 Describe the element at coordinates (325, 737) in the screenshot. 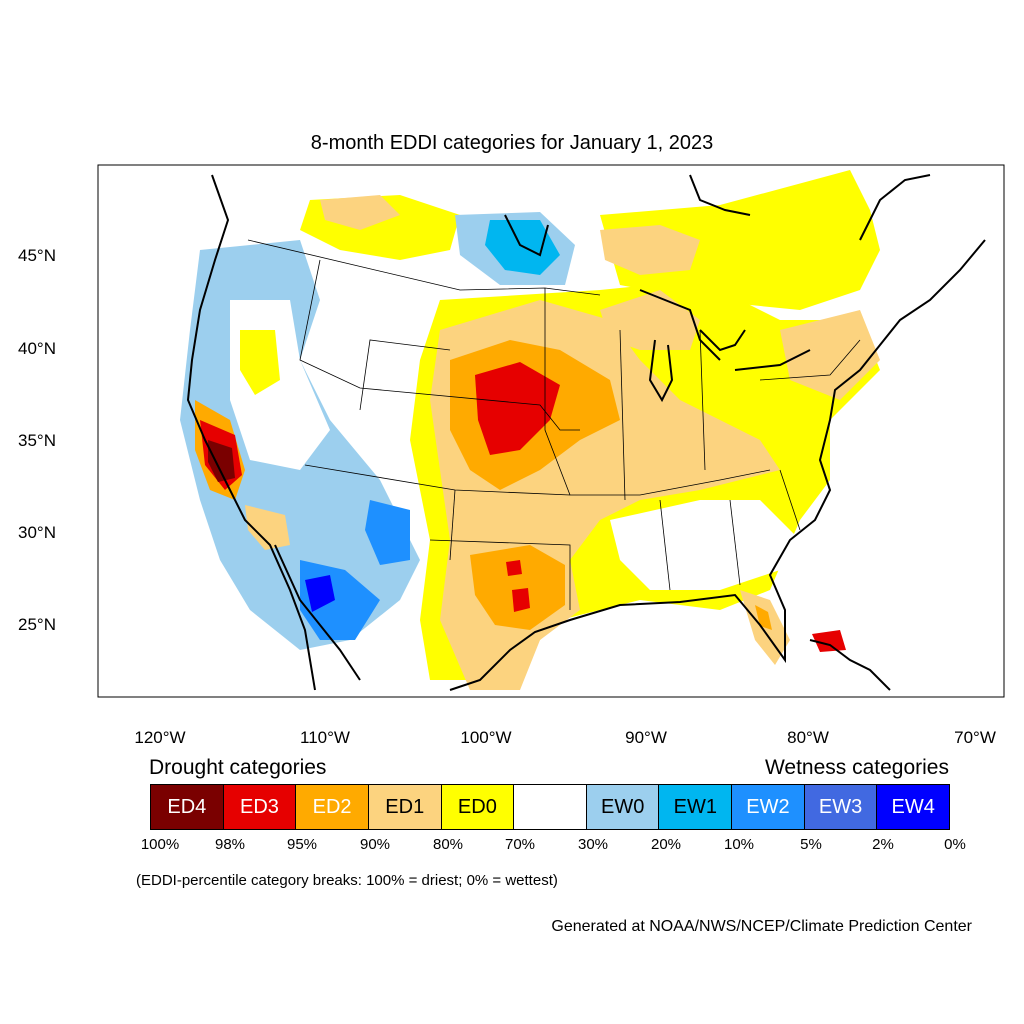

I see `lon-label-110: 110°W` at that location.